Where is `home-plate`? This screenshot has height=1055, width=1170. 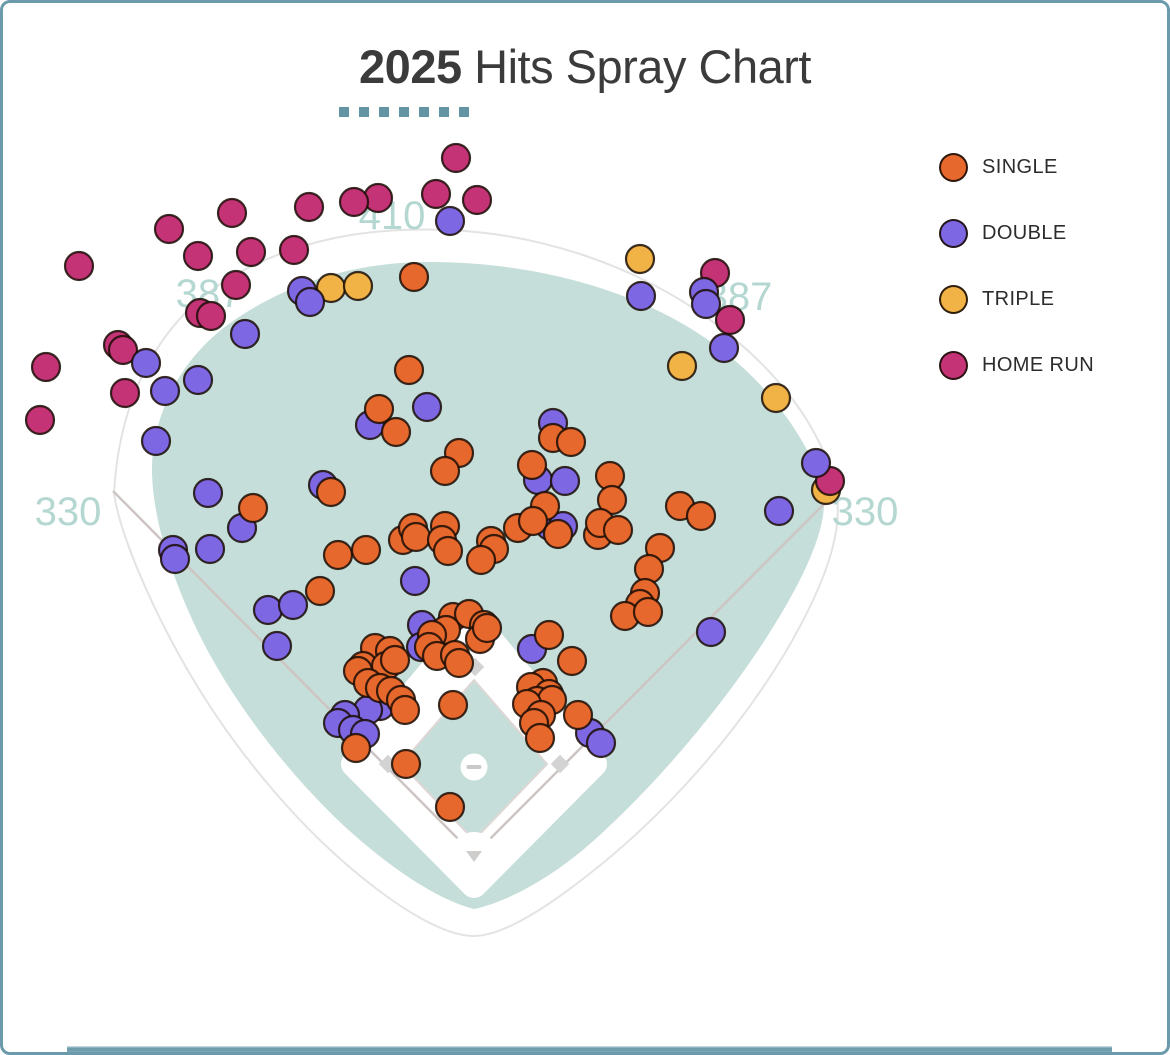 home-plate is located at coordinates (474, 856).